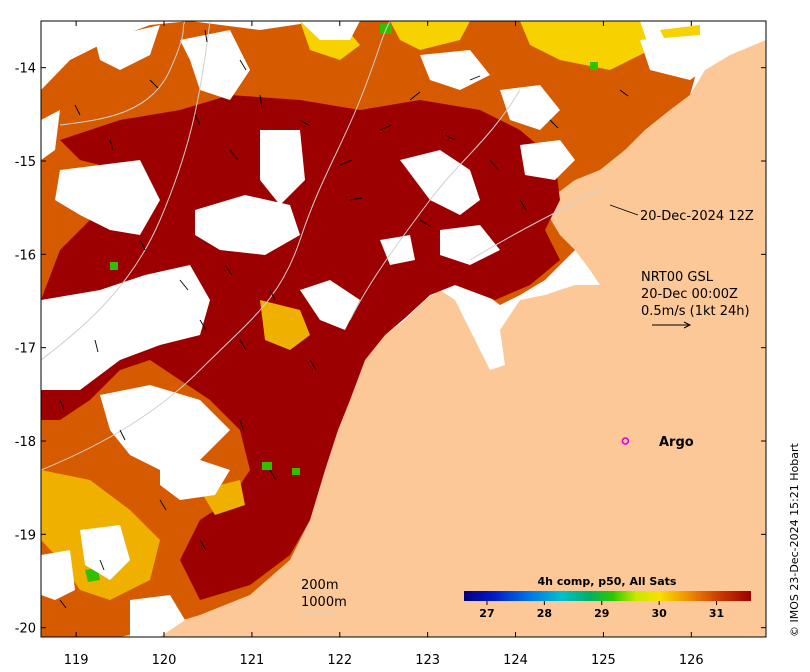 The width and height of the screenshot is (810, 672). What do you see at coordinates (324, 602) in the screenshot?
I see `contour-label-1000m: 1000m` at bounding box center [324, 602].